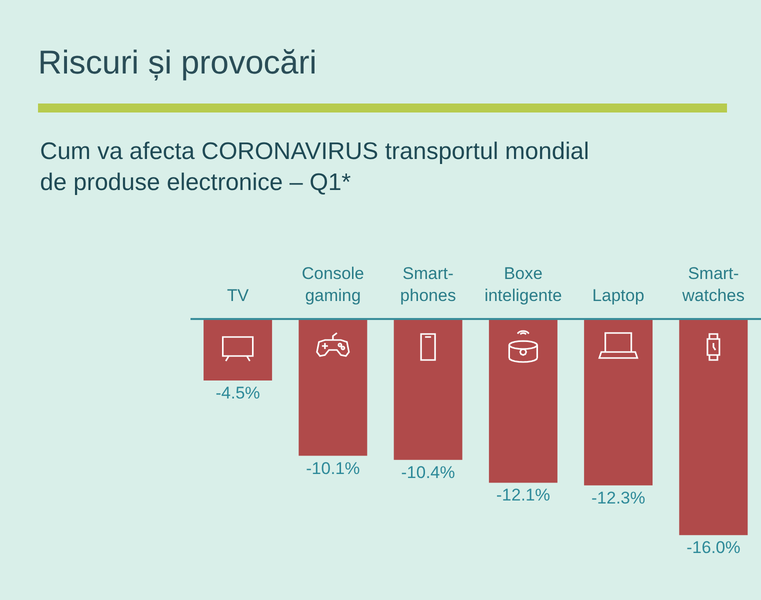 The width and height of the screenshot is (761, 600). Describe the element at coordinates (333, 285) in the screenshot. I see `x-tick-label: Console gaming` at that location.